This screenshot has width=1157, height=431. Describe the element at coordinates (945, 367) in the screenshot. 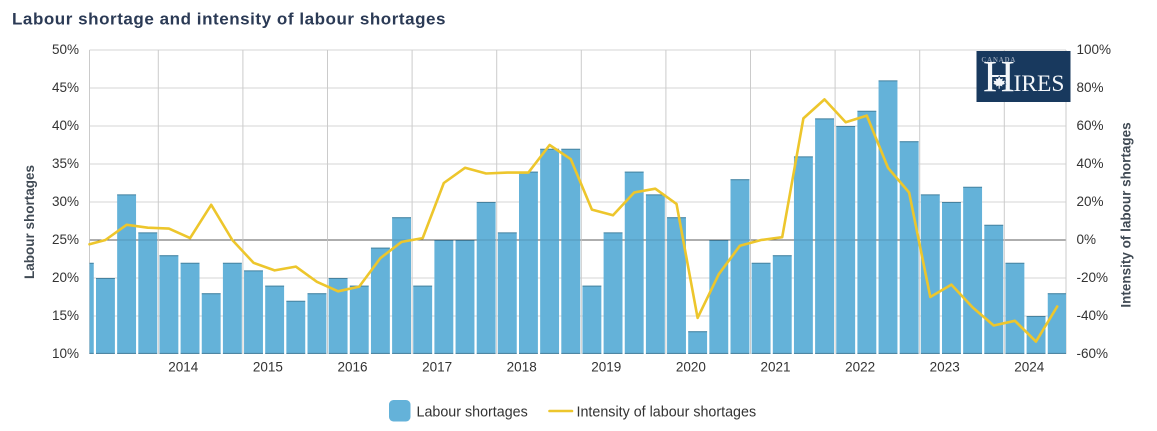

I see `svg-text: 2023` at that location.